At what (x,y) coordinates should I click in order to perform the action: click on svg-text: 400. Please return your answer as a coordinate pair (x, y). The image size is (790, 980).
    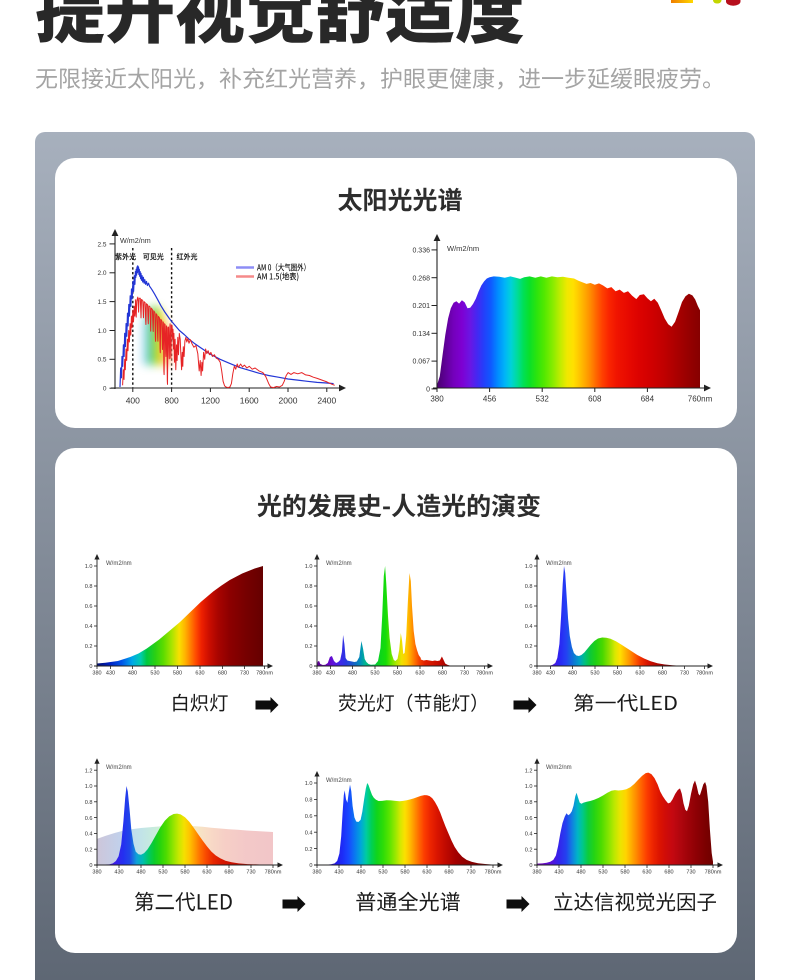
    Looking at the image, I should click on (133, 400).